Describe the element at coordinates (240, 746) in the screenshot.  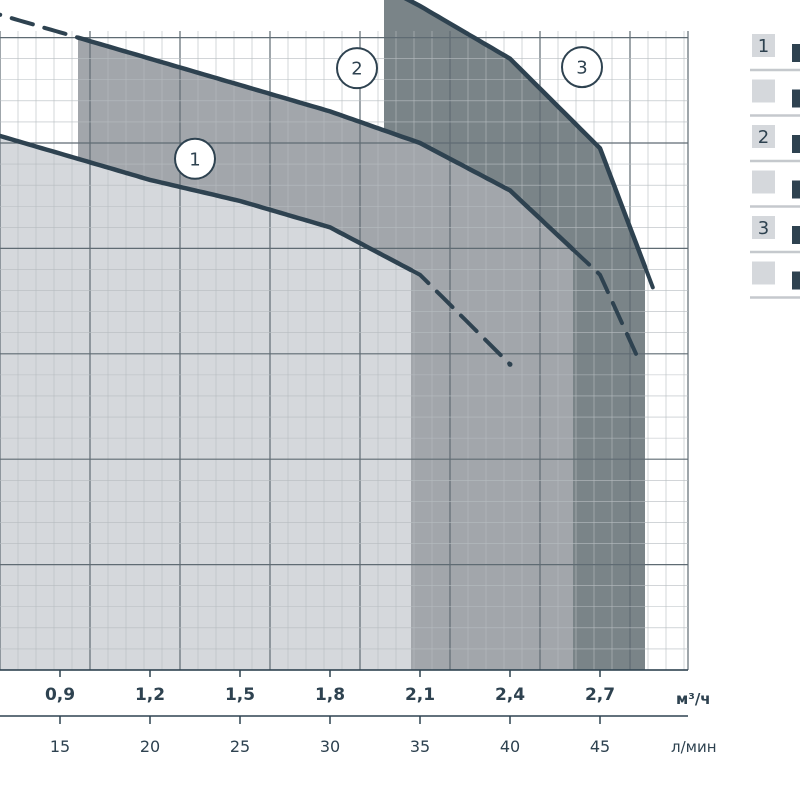
I see `x-tick-label-secondary: 25` at that location.